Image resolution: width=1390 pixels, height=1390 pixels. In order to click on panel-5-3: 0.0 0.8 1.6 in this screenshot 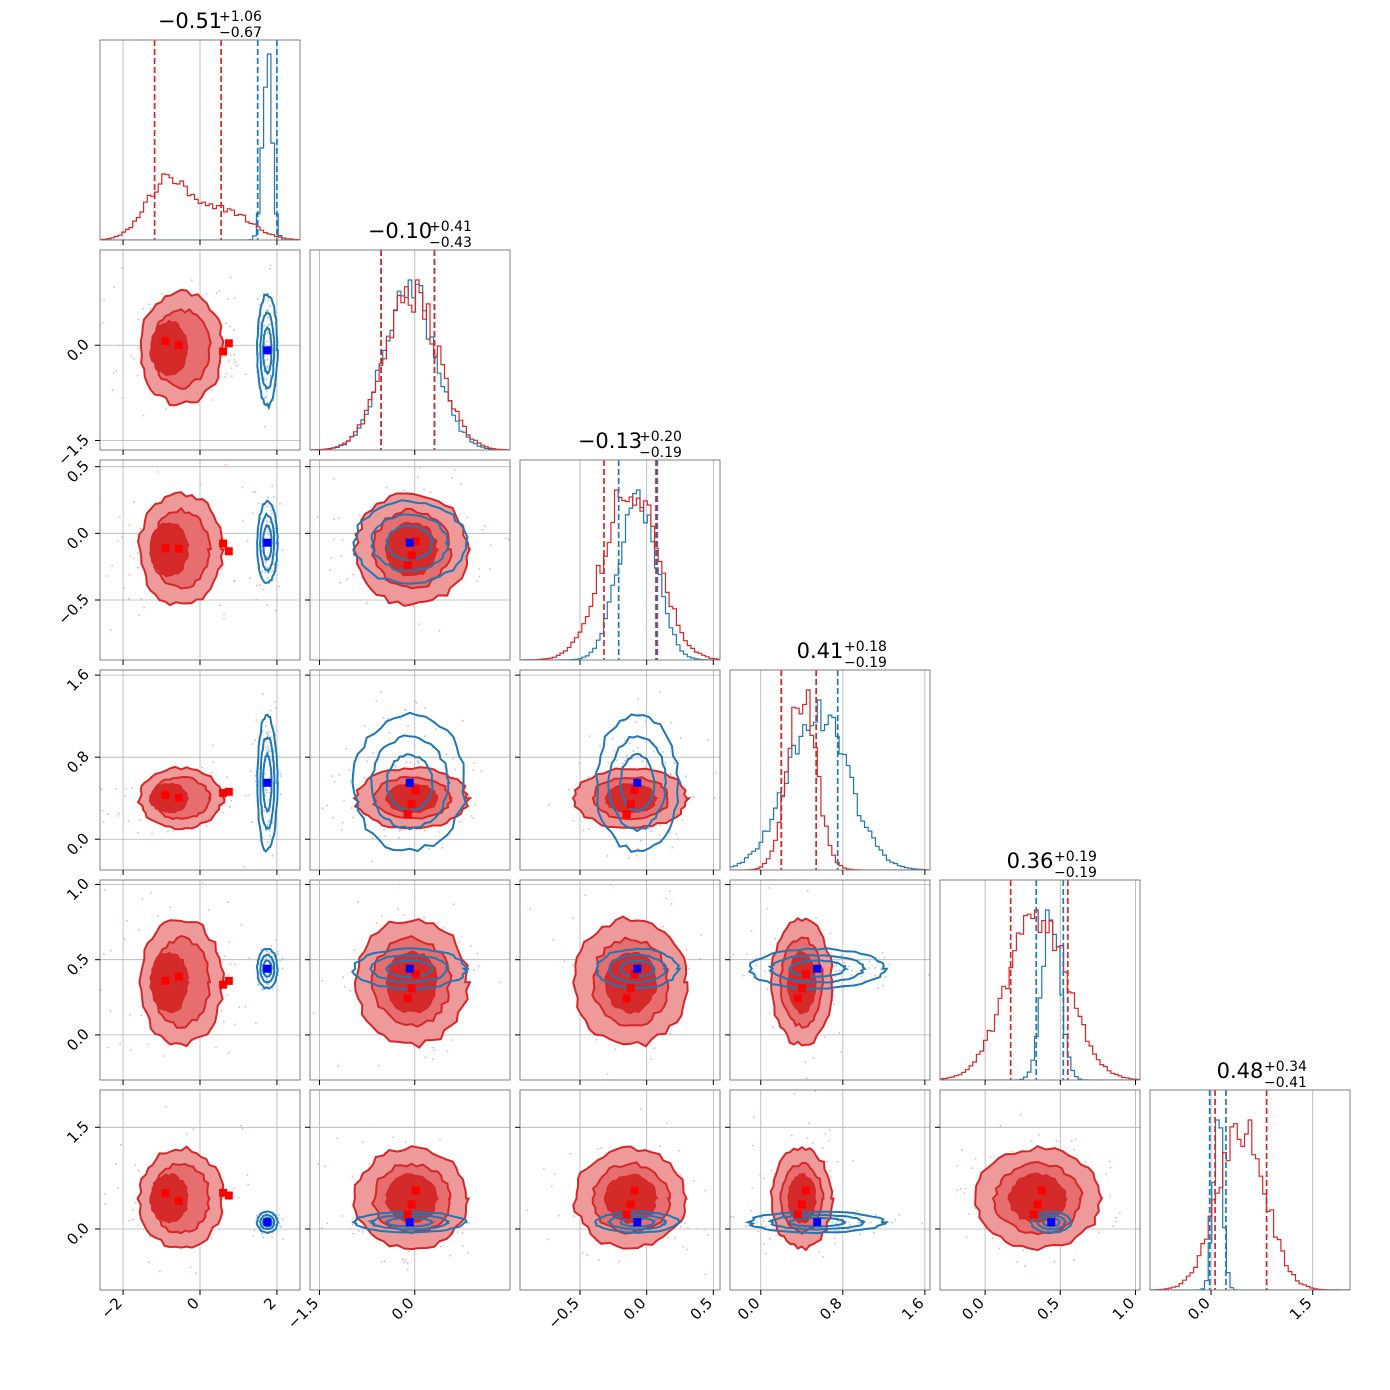, I will do `click(828, 1206)`.